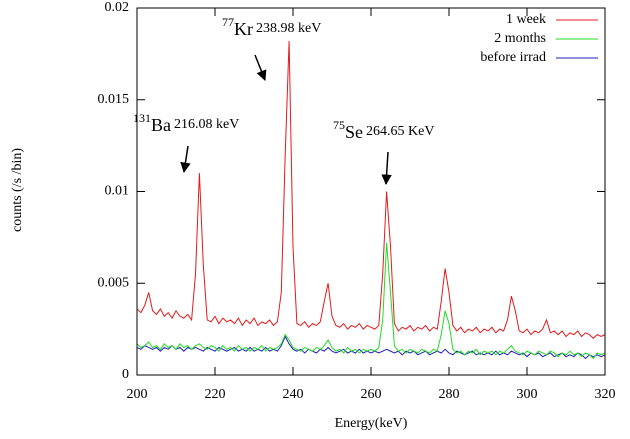 The width and height of the screenshot is (630, 439). Describe the element at coordinates (605, 394) in the screenshot. I see `x-tick-label: 320` at that location.